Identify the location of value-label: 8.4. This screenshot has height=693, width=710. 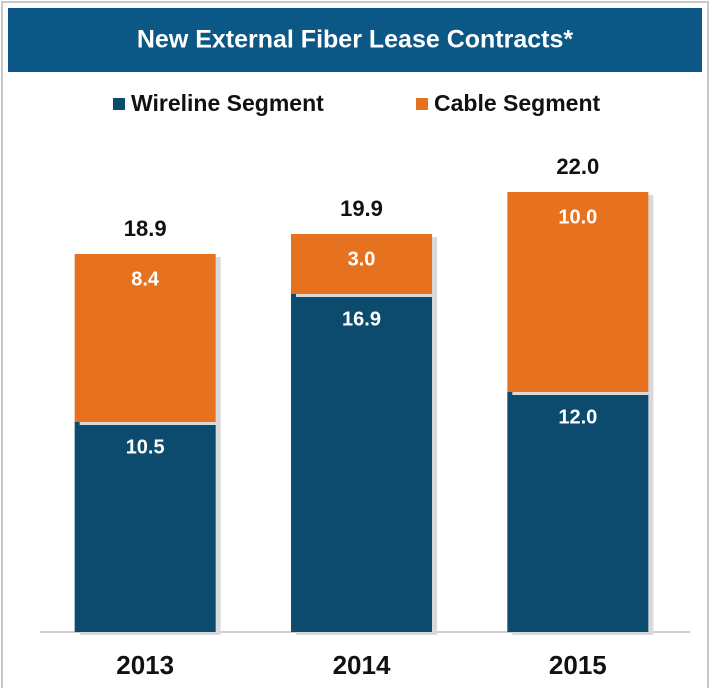
(145, 279).